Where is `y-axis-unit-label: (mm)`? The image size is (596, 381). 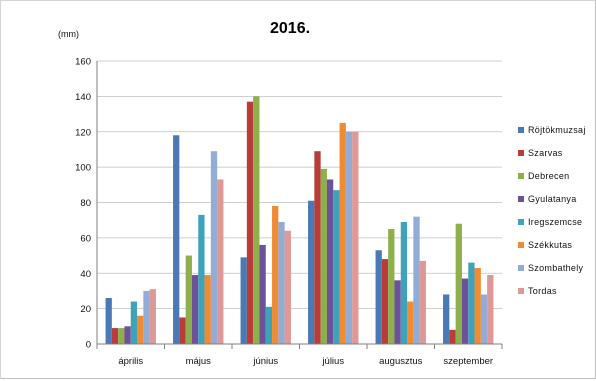 y-axis-unit-label: (mm) is located at coordinates (68, 34).